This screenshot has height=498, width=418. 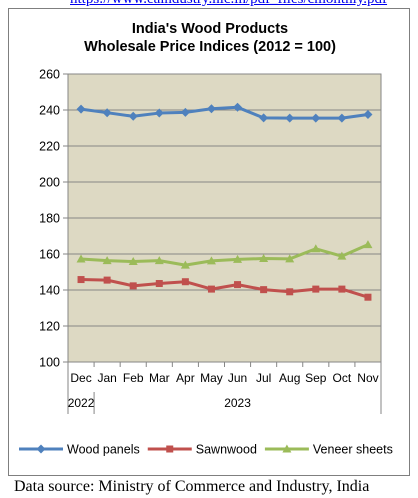 What do you see at coordinates (49, 219) in the screenshot?
I see `y-tick-label: 180` at bounding box center [49, 219].